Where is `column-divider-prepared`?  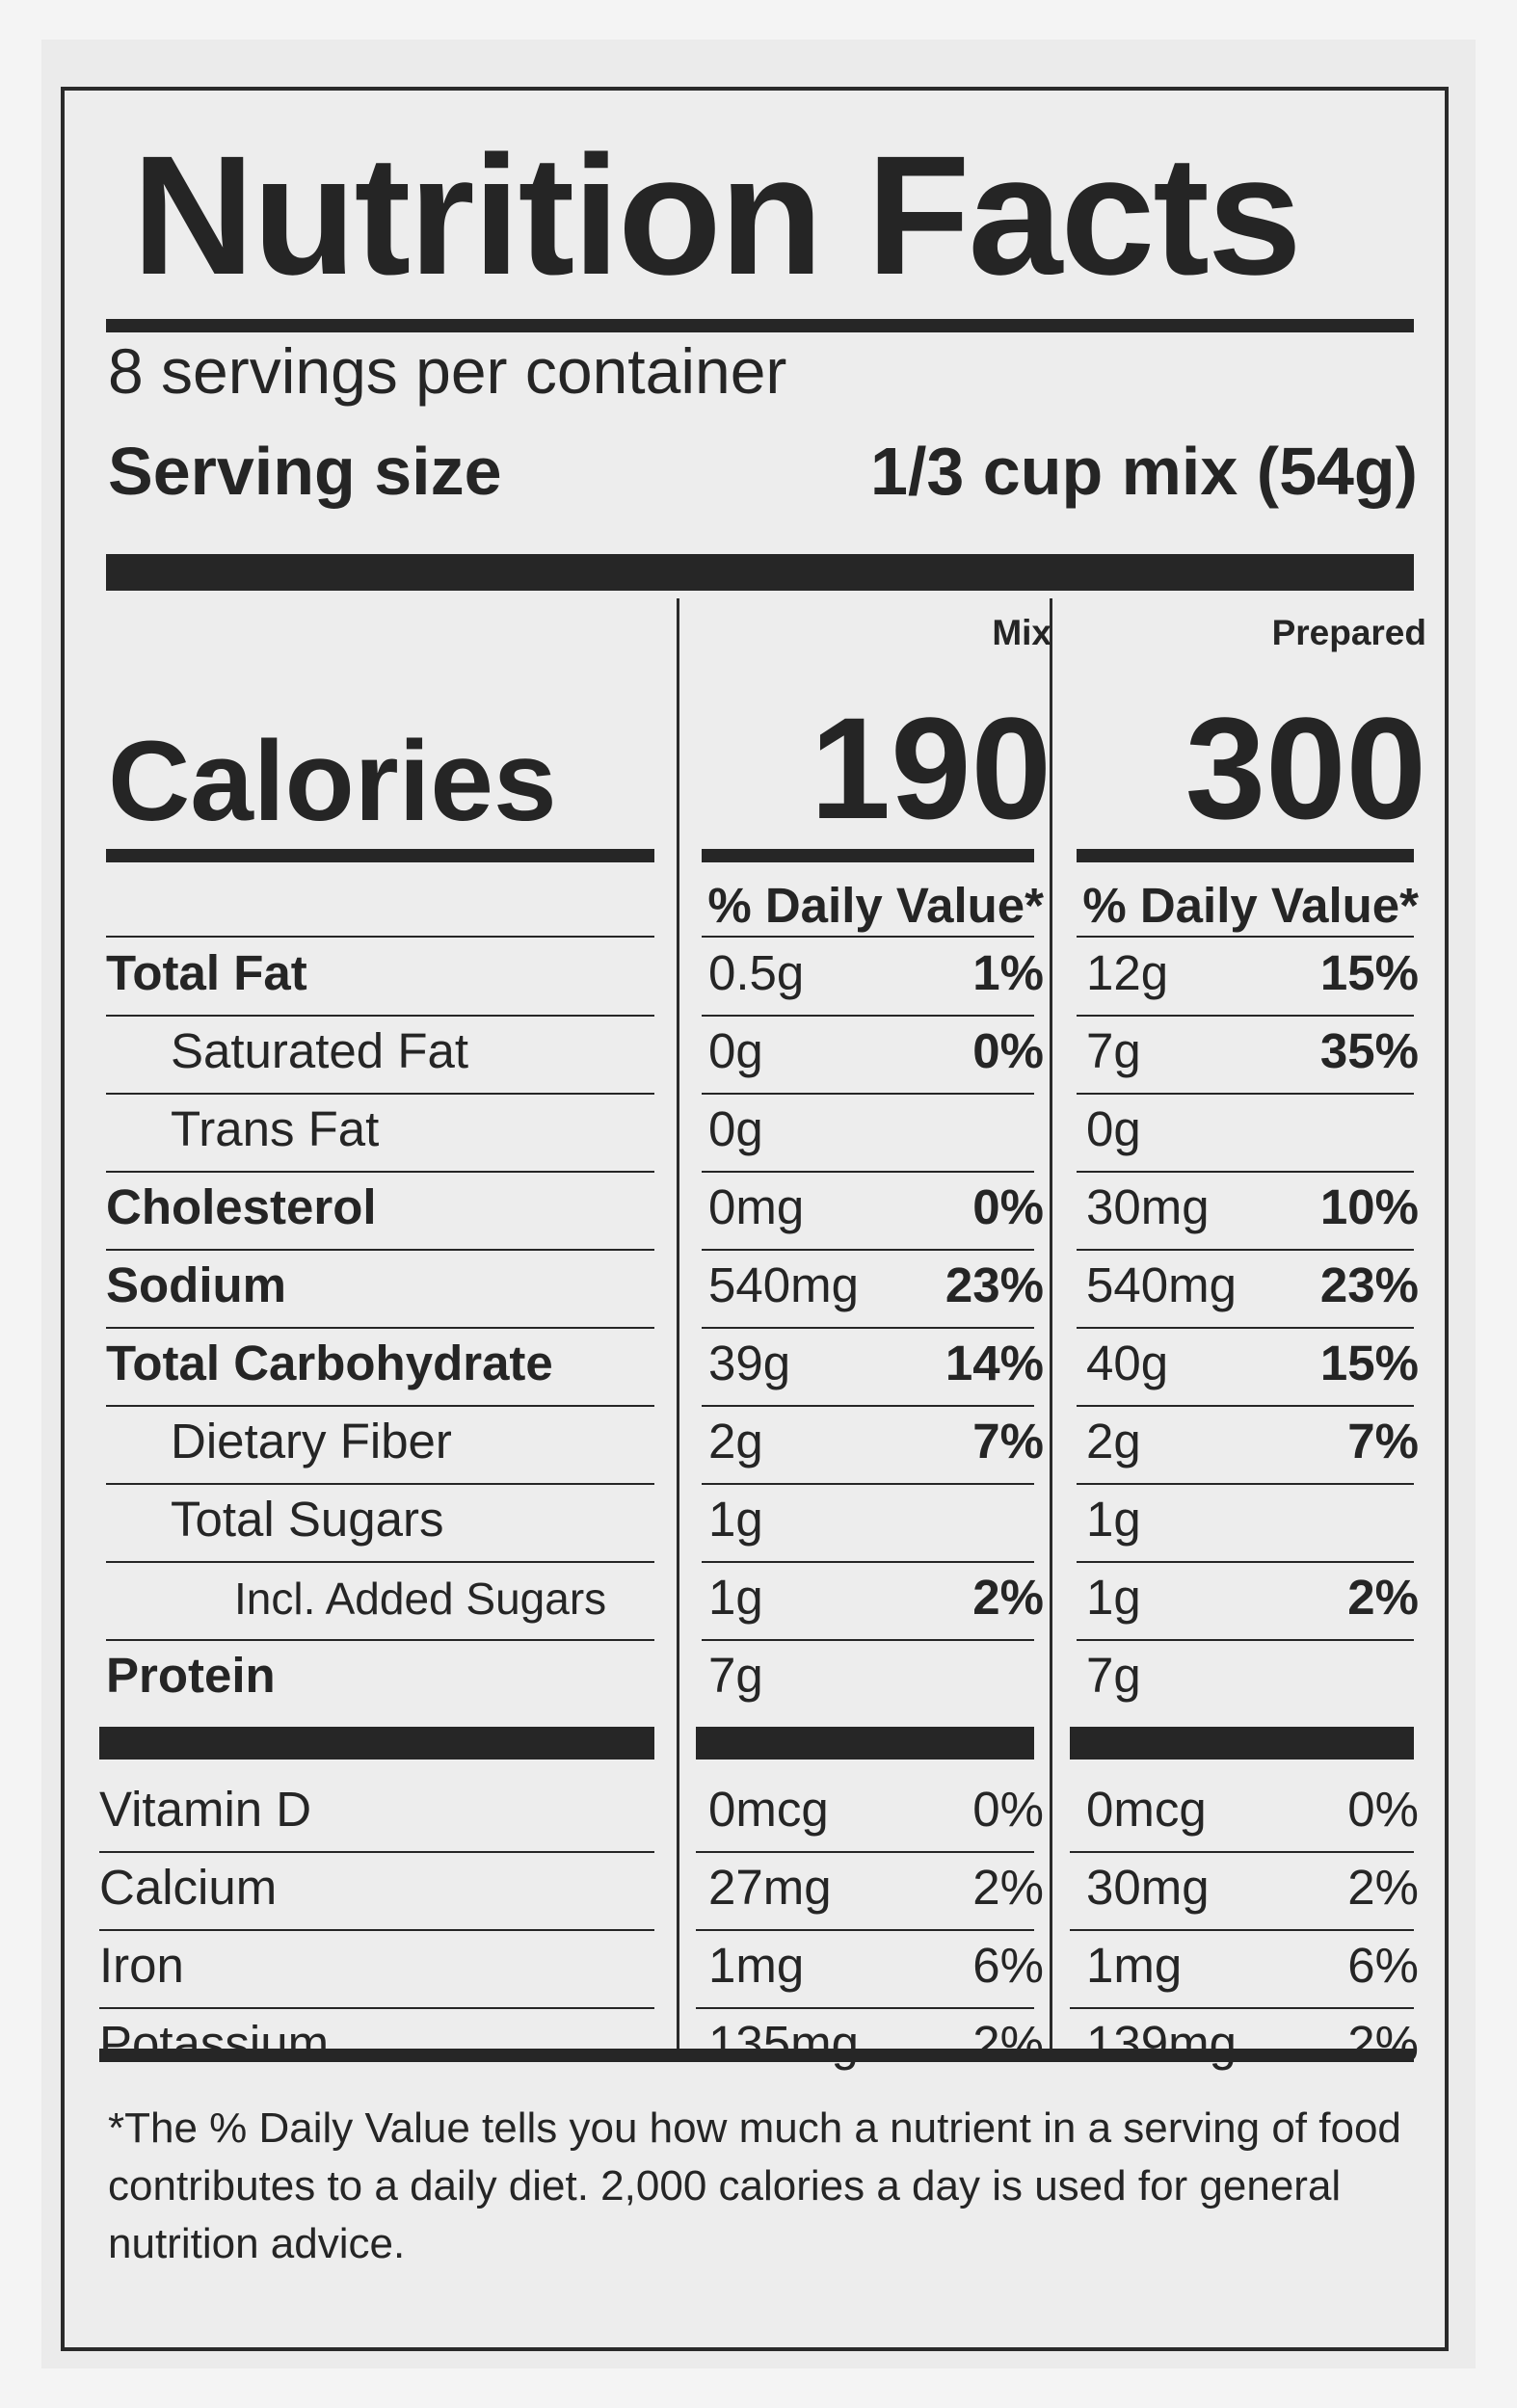
column-divider-prepared is located at coordinates (1051, 1323).